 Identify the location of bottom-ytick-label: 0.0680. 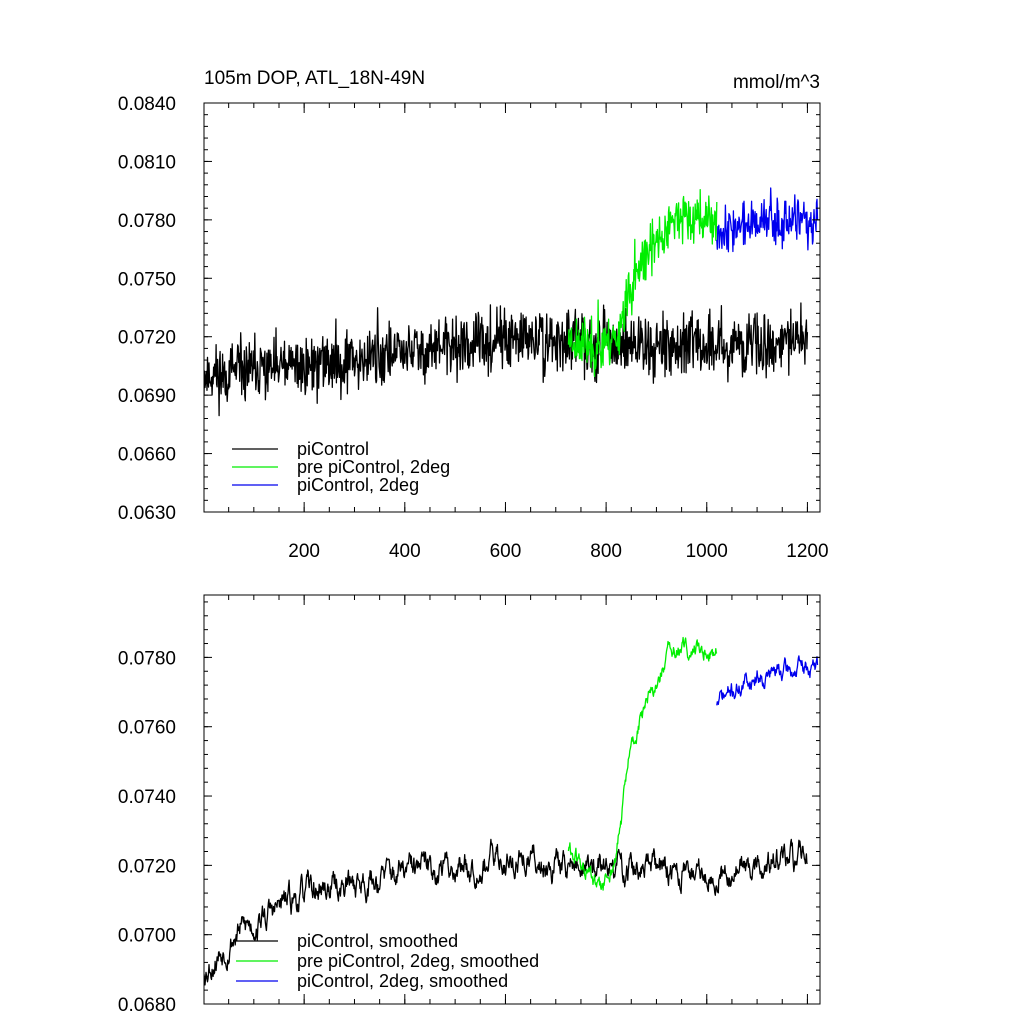
(147, 1005).